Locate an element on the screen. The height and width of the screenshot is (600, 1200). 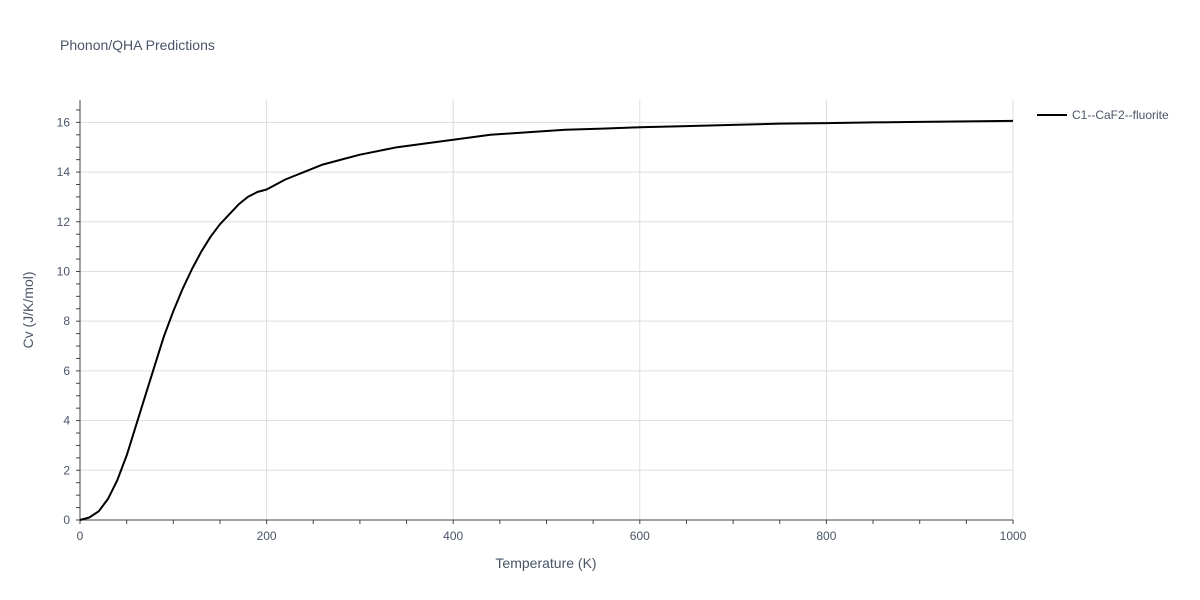
x-axis-label: Temperature (K) is located at coordinates (545, 563).